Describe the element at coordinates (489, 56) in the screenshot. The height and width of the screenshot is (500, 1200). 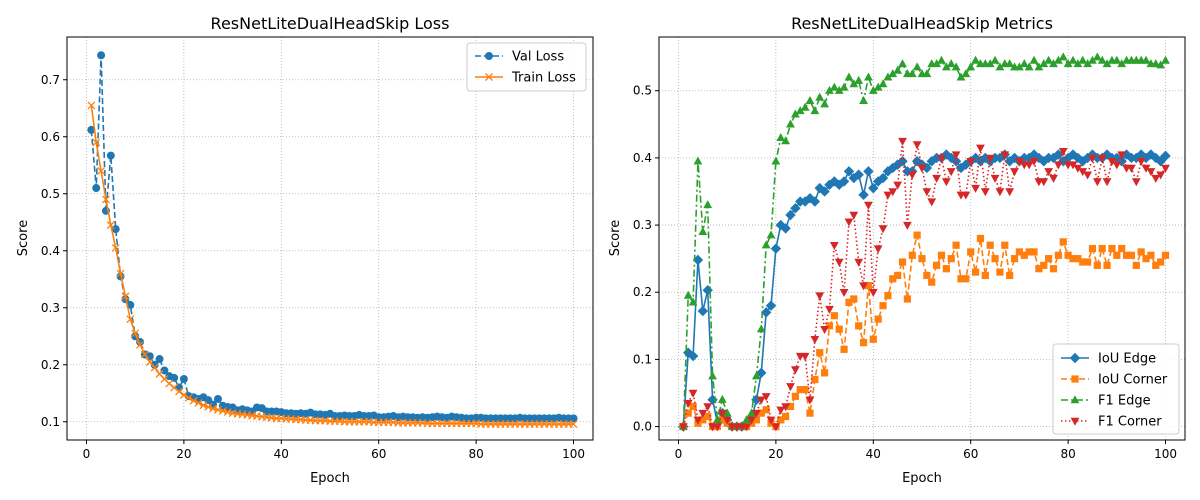
I see `legend-val-loss-marker` at that location.